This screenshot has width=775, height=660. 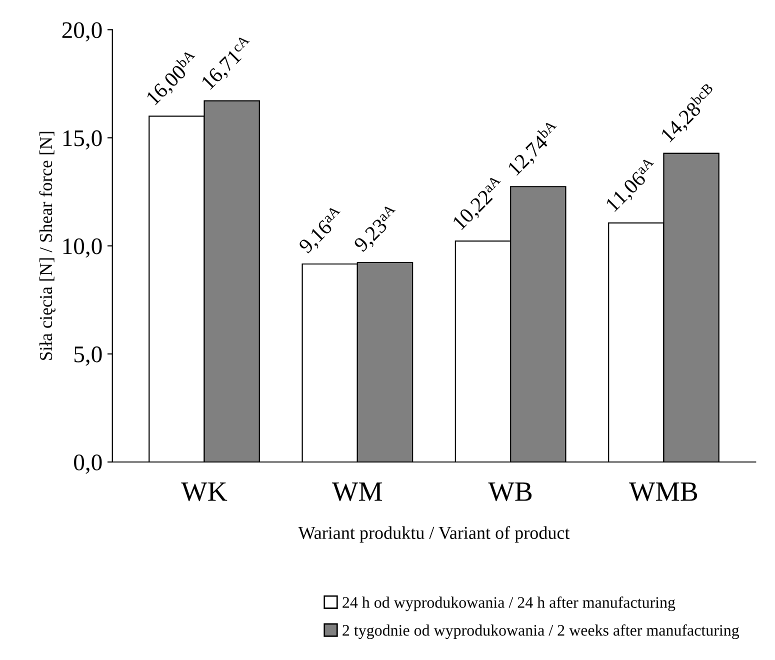 What do you see at coordinates (204, 492) in the screenshot?
I see `x-tick-label: WK` at bounding box center [204, 492].